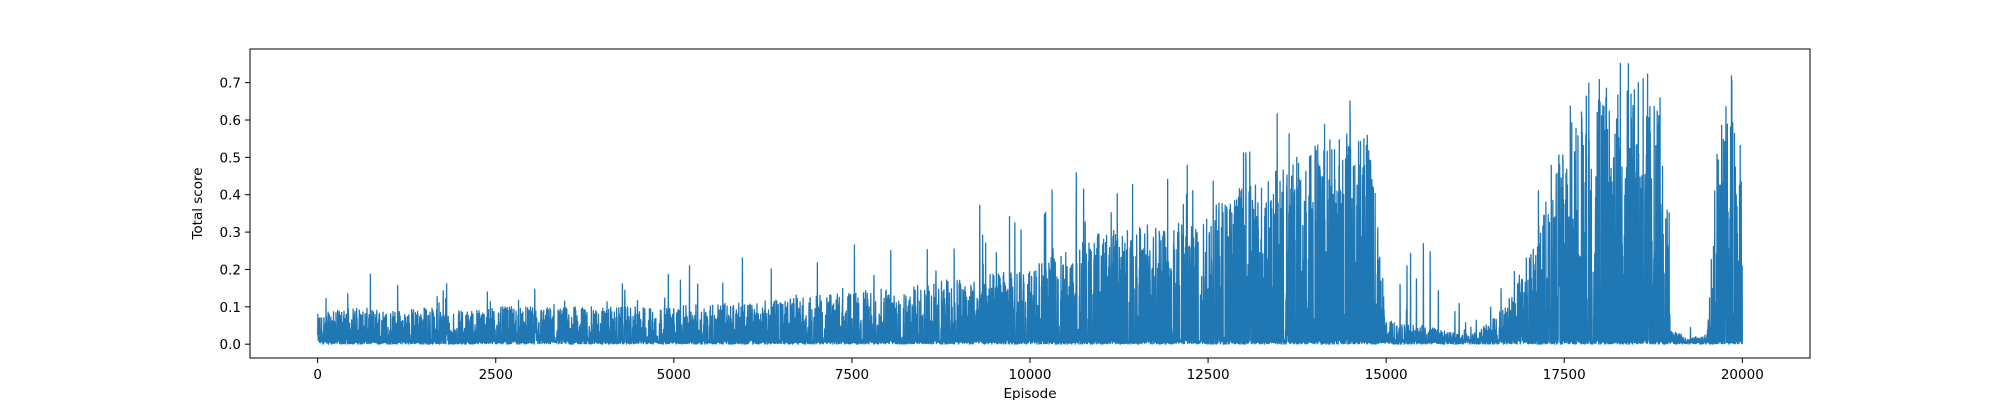 The image size is (2000, 400). I want to click on y-tick-label: 0.1, so click(230, 308).